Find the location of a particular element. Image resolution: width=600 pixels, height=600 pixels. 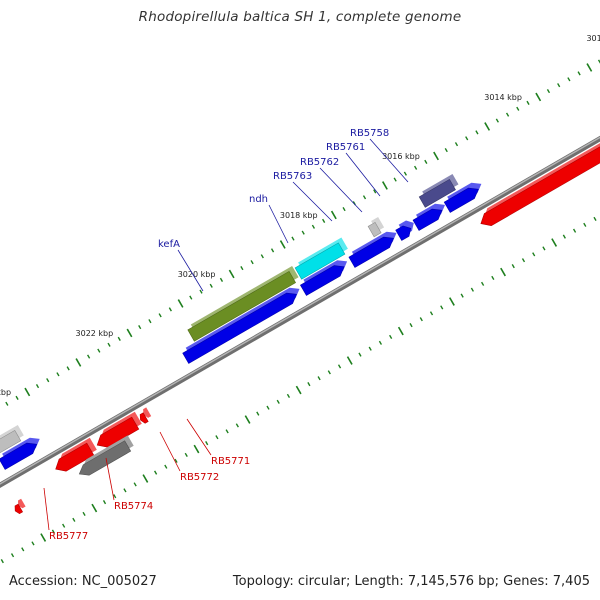

gene-blue-1-edge is located at coordinates (239, 328).